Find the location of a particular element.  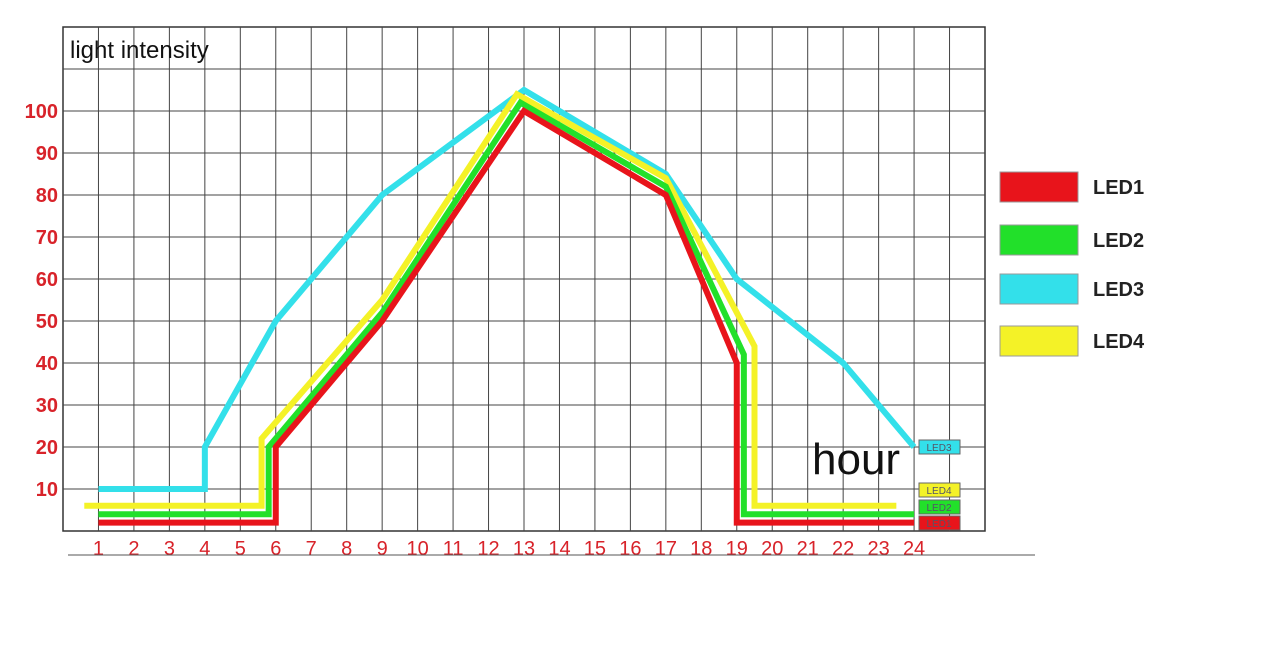

y-tick-label: 90 is located at coordinates (47, 154).